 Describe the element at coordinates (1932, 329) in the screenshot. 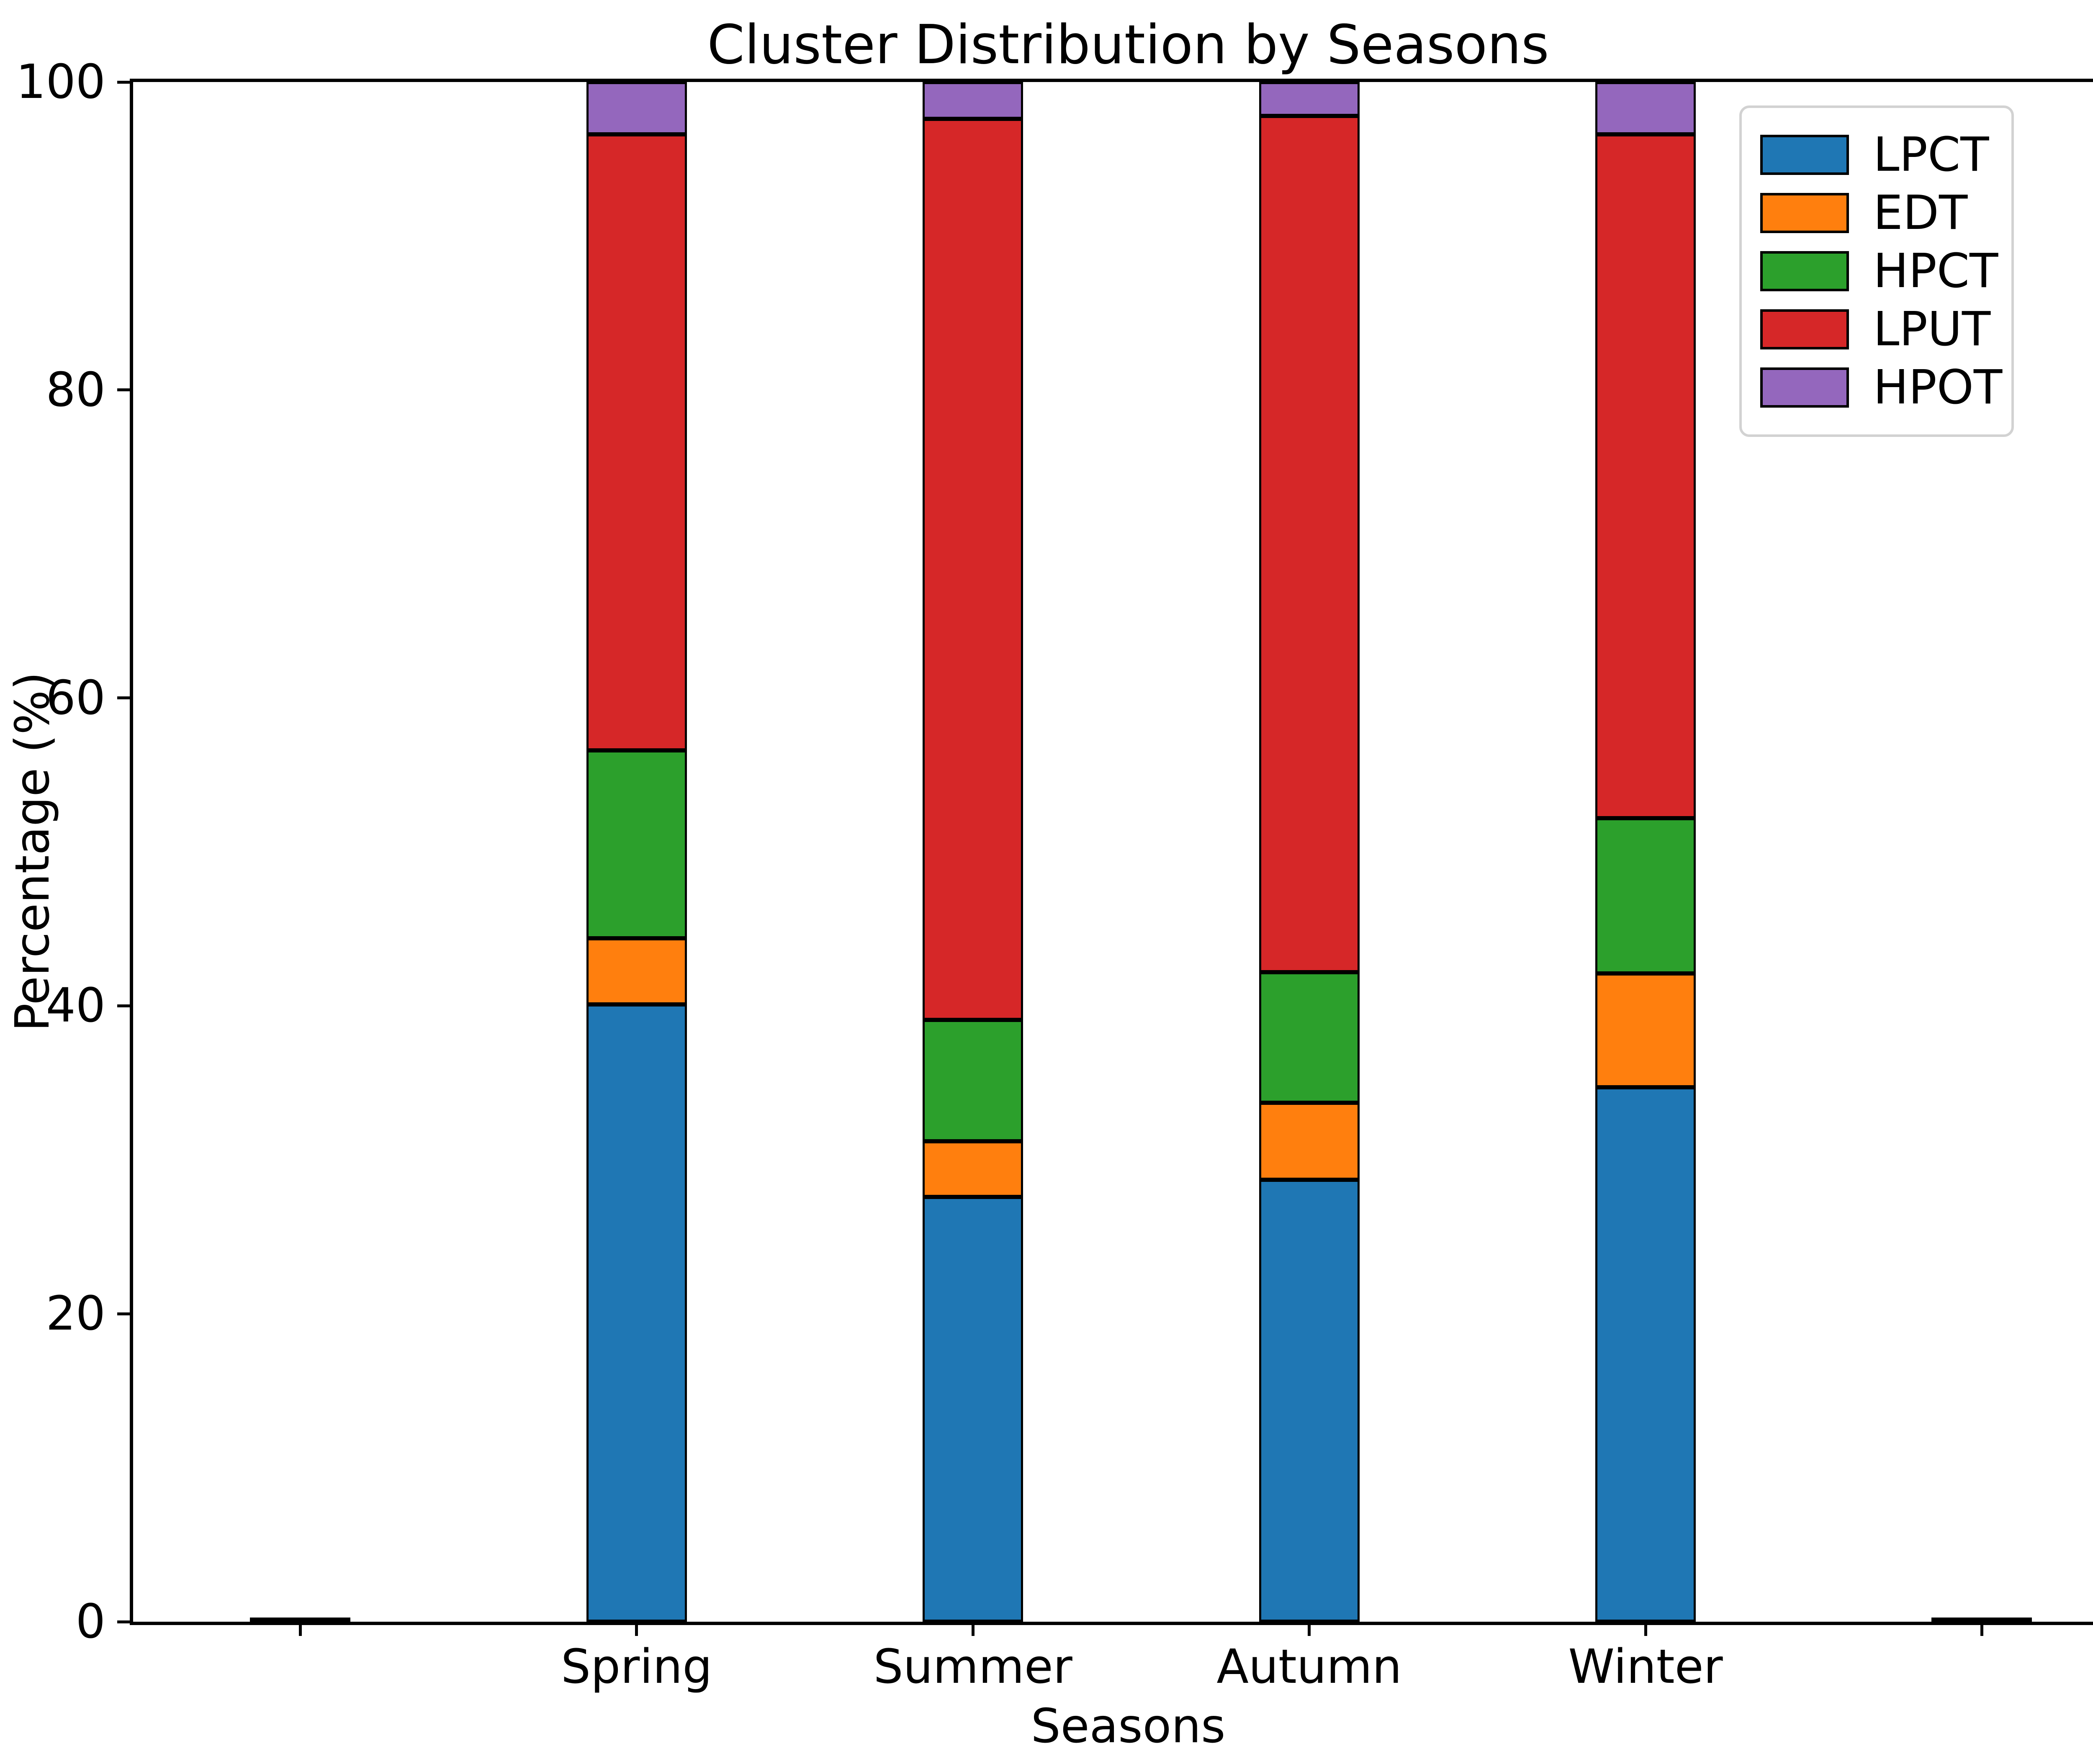

I see `legend-label-lput: LPUT` at that location.